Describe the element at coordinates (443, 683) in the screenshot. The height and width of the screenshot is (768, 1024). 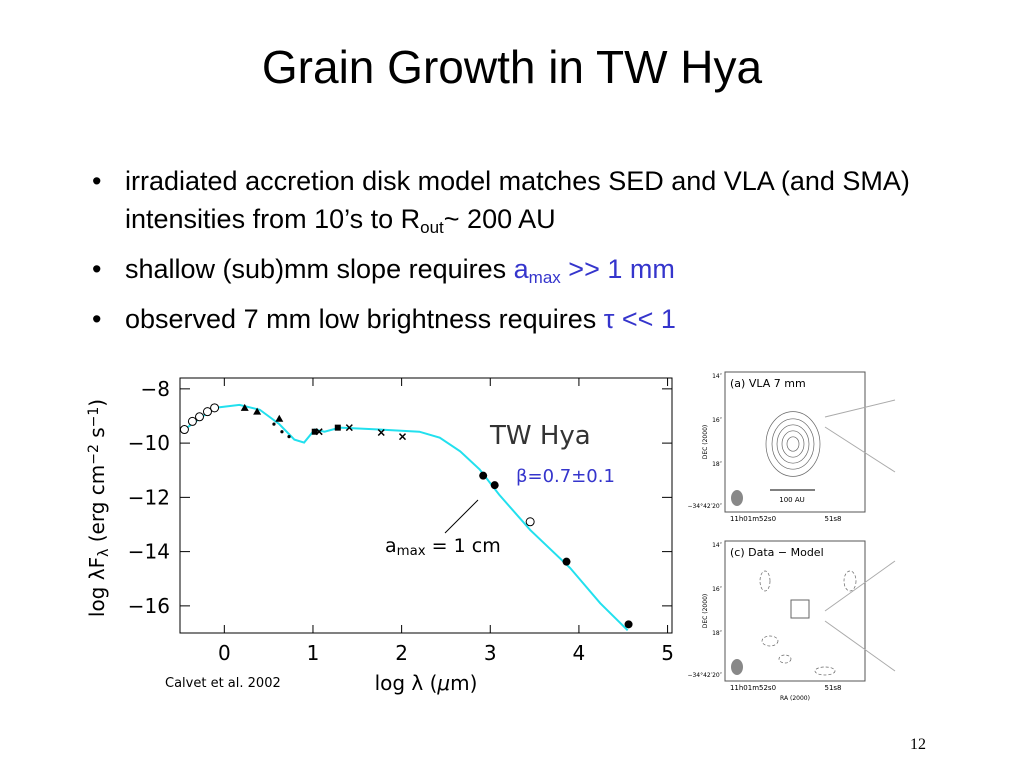
I see `text-part: μ` at that location.